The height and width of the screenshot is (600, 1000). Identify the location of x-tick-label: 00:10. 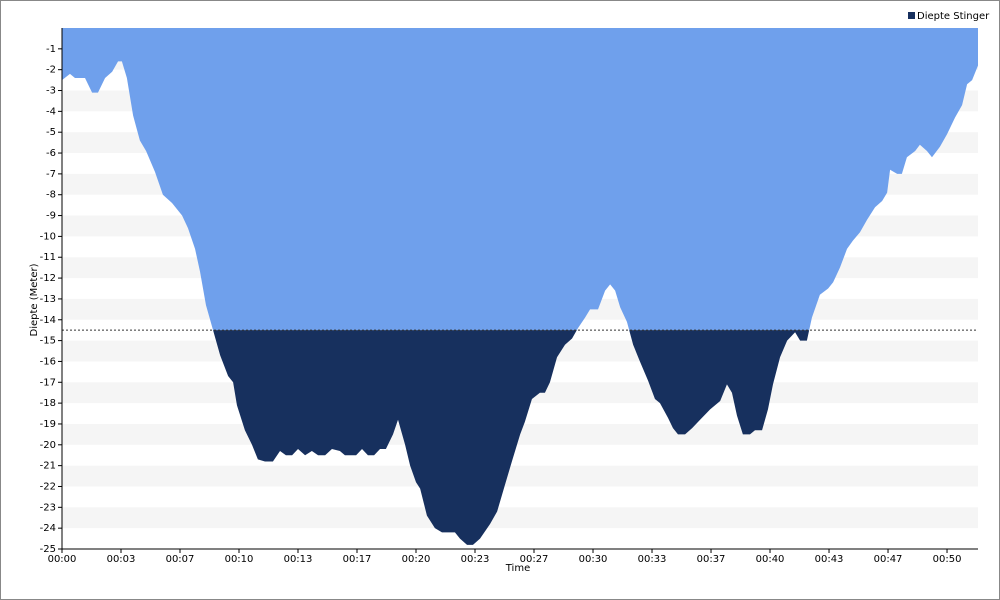
(239, 559).